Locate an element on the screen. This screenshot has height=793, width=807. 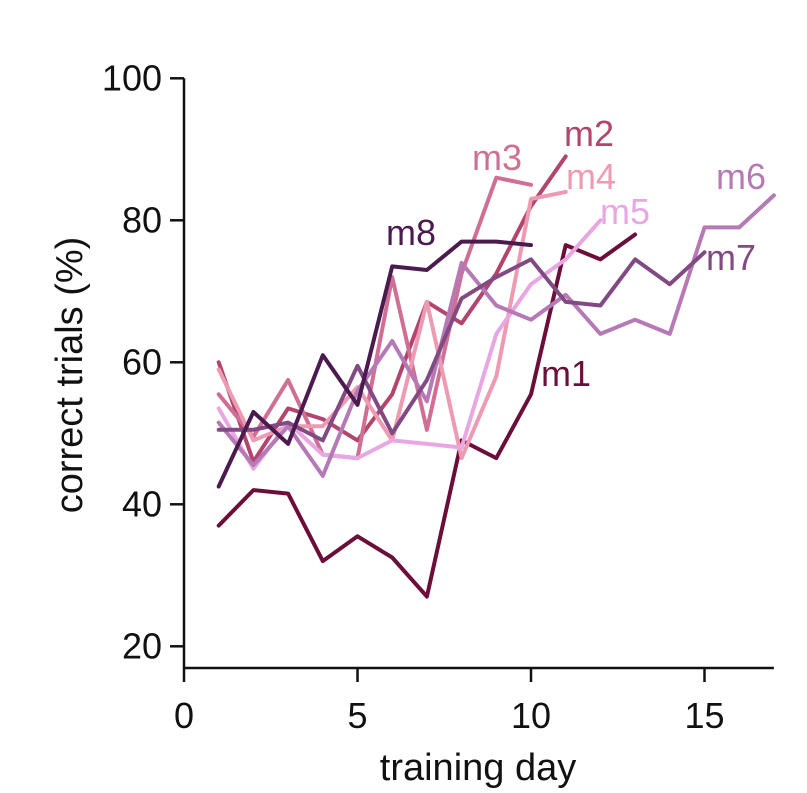
y-tick-label: 100 is located at coordinates (132, 77).